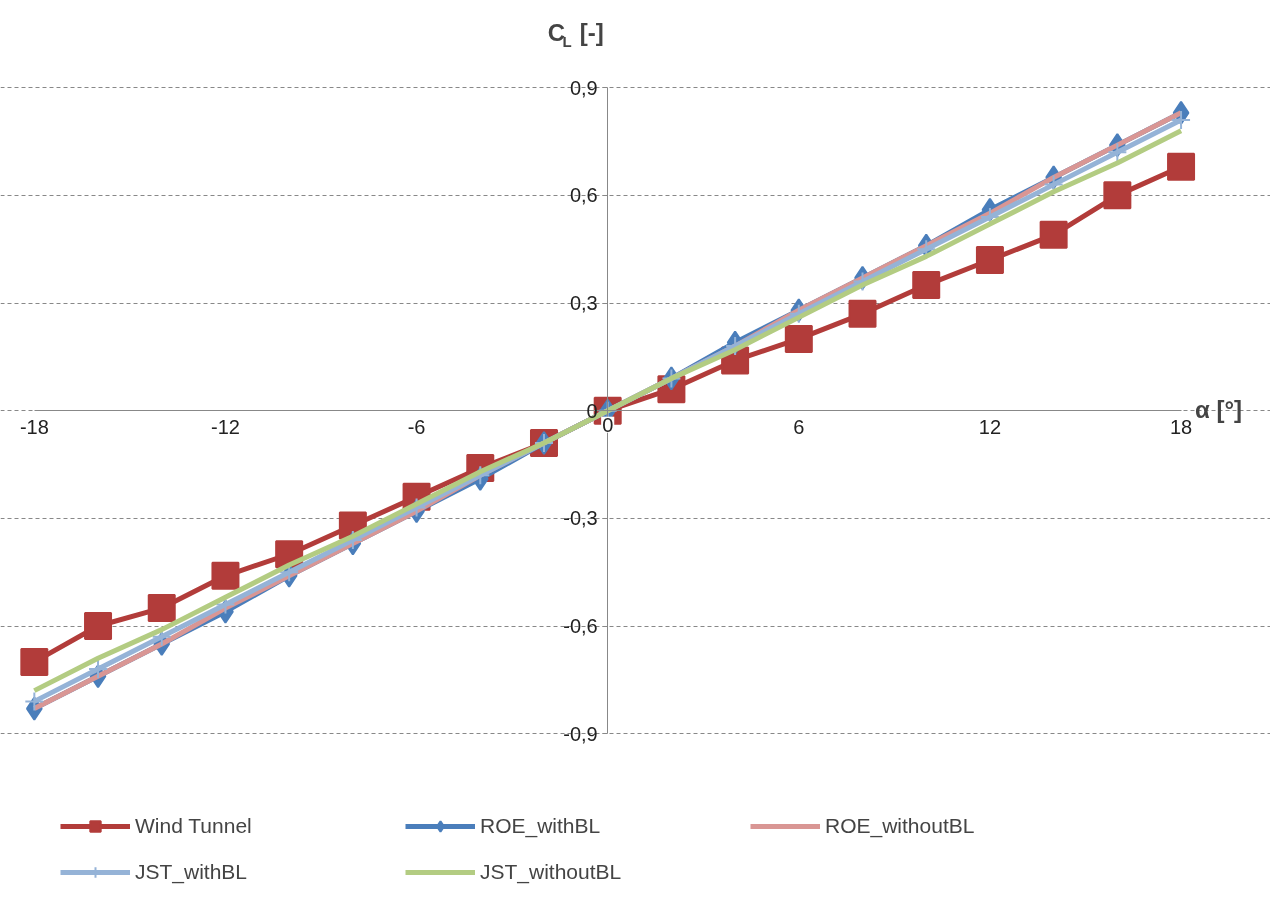 The height and width of the screenshot is (901, 1287). I want to click on x-tick-label: 6, so click(799, 426).